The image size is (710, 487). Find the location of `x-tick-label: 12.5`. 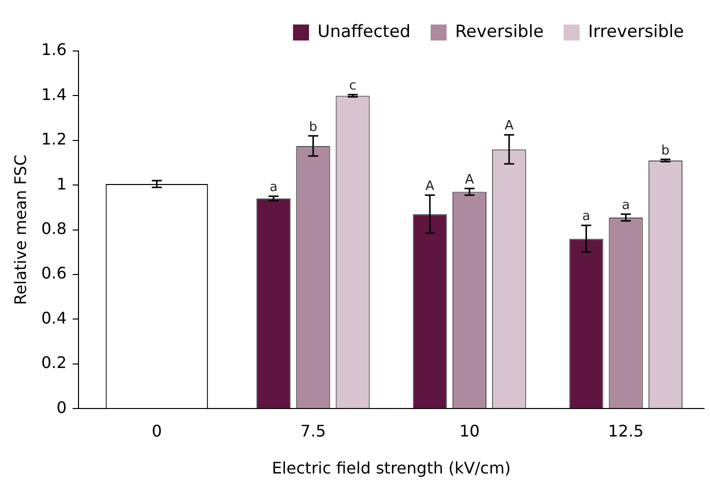

x-tick-label: 12.5 is located at coordinates (626, 430).